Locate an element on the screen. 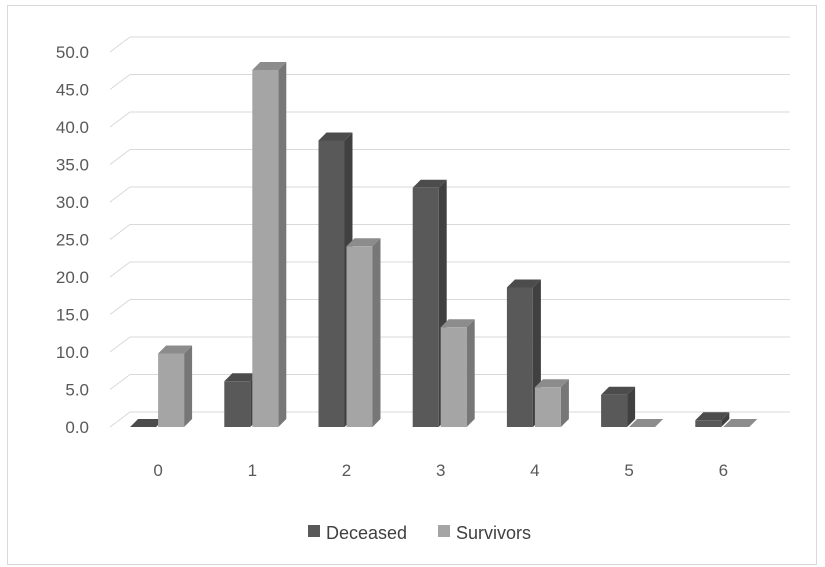 The height and width of the screenshot is (567, 825). legend-label-survivors: Survivors is located at coordinates (493, 533).